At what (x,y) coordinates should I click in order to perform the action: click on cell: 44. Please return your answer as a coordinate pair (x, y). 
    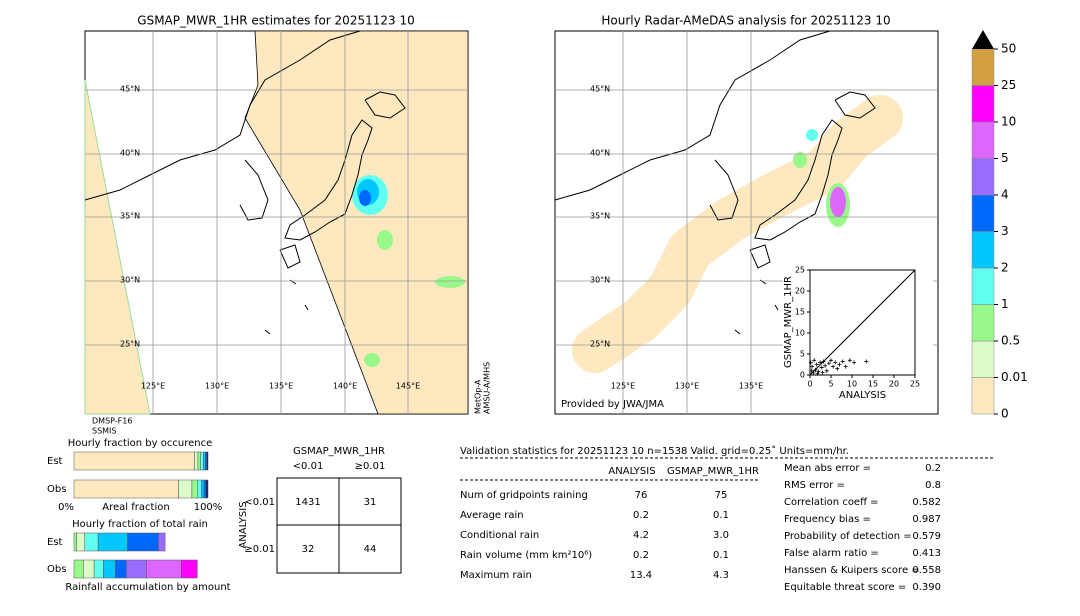
    Looking at the image, I should click on (370, 549).